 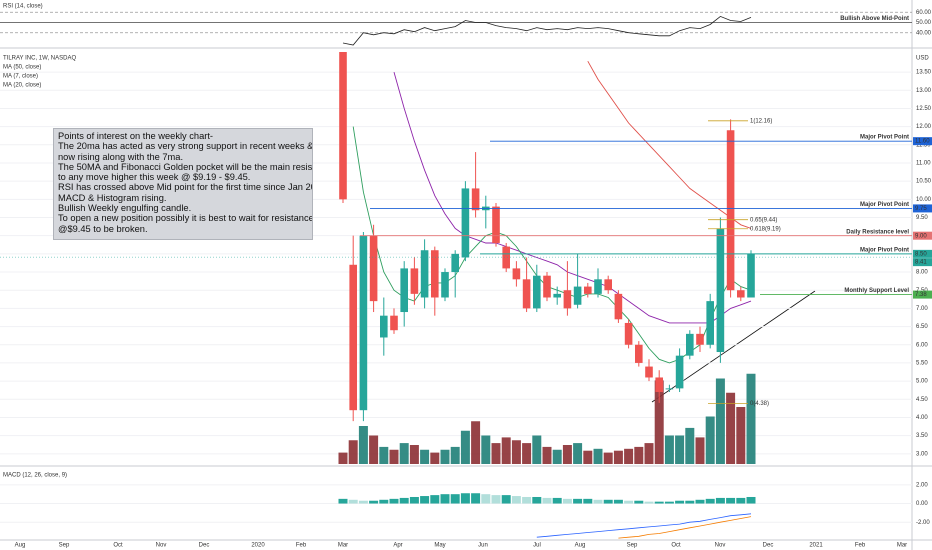 I want to click on rsi-tick-label: 50.00, so click(x=924, y=23).